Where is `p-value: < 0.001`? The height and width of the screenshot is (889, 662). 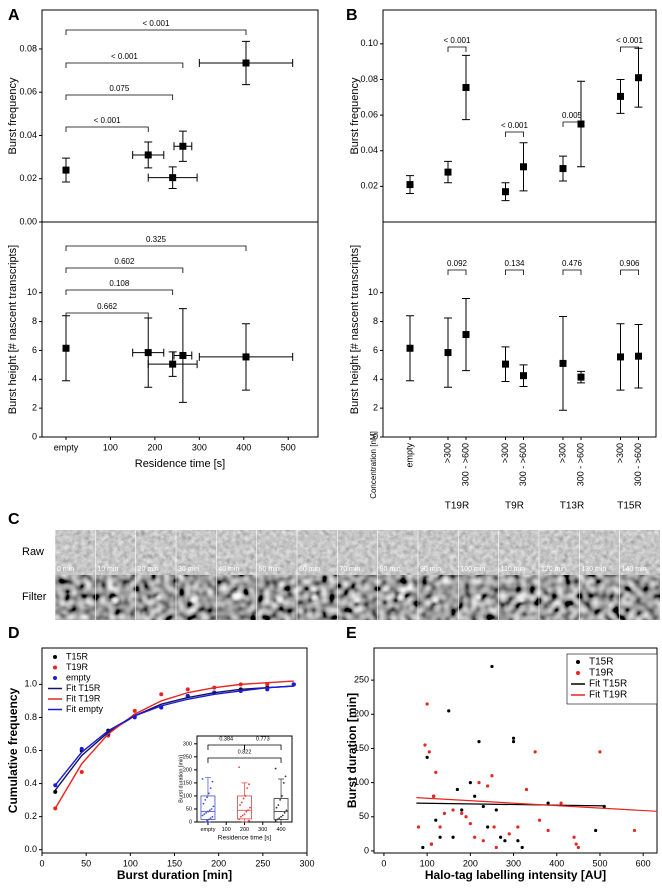
p-value: < 0.001 is located at coordinates (107, 120).